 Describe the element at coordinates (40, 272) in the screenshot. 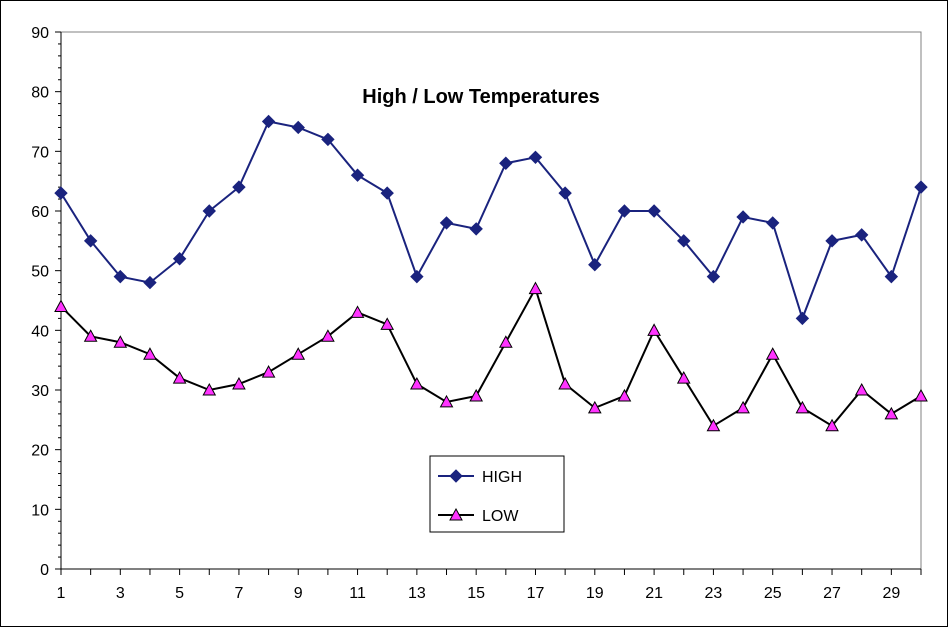

I see `y-tick-label: 50` at that location.